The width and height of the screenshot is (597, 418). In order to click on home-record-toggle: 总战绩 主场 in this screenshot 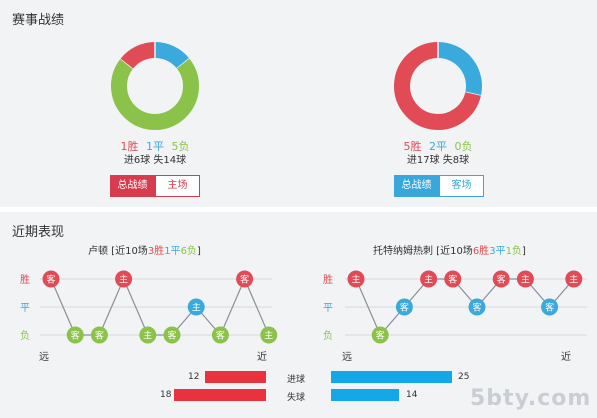, I will do `click(155, 186)`.